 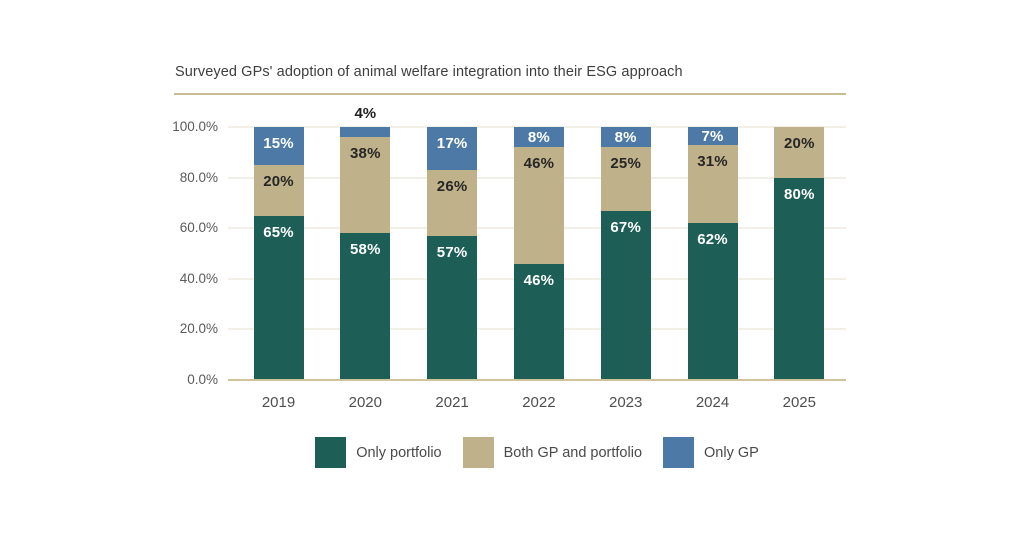 I want to click on legend-item: Only portfolio, so click(x=378, y=452).